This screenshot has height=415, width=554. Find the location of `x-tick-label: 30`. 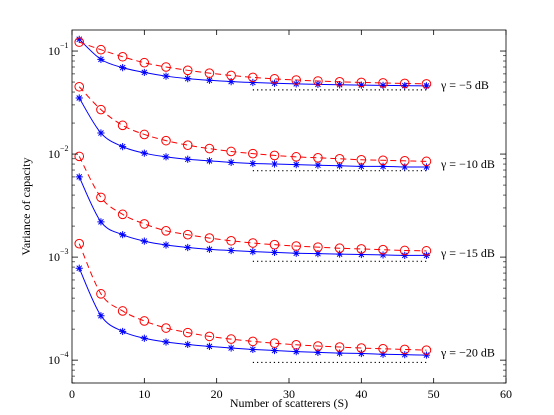

x-tick-label: 30 is located at coordinates (289, 394).